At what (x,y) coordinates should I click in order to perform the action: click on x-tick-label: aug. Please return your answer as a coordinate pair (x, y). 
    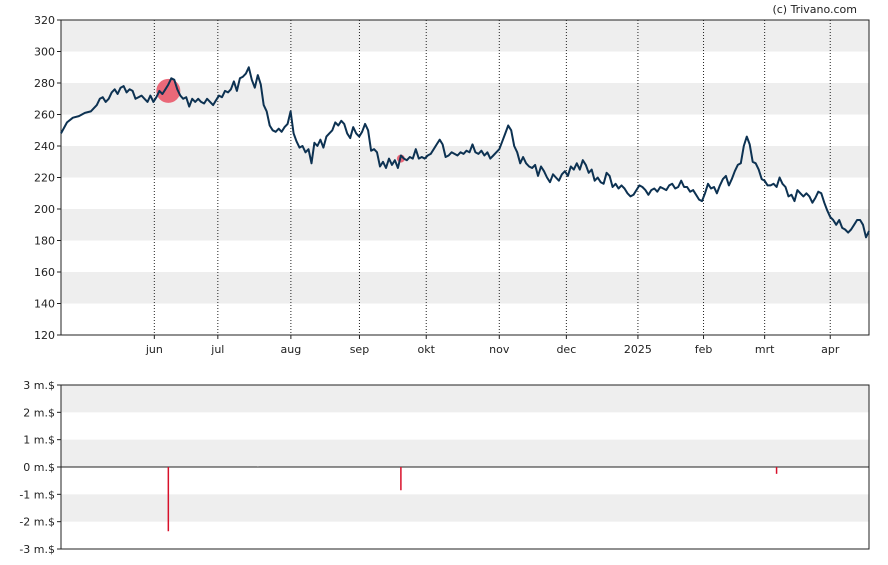
    Looking at the image, I should click on (291, 349).